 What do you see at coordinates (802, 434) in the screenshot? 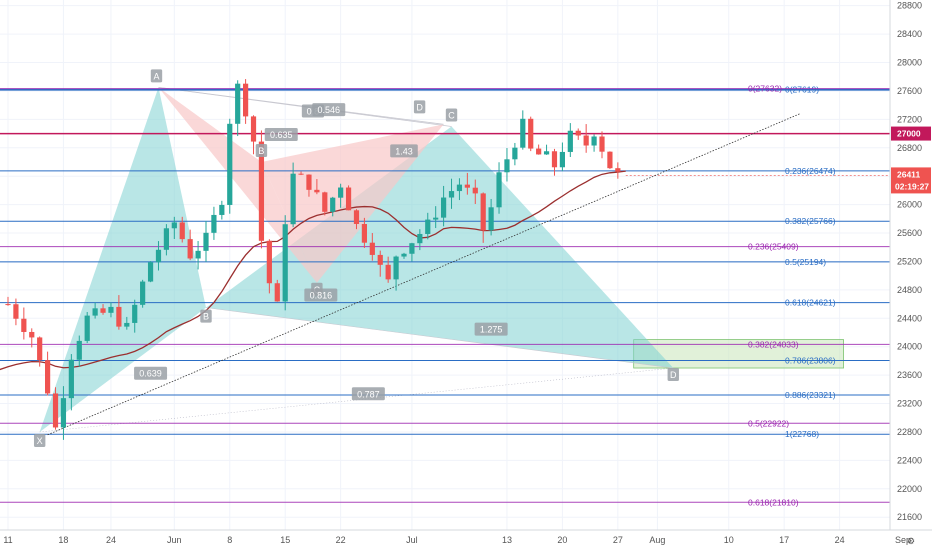
I see `fib-label-blue: 1(22768)` at bounding box center [802, 434].